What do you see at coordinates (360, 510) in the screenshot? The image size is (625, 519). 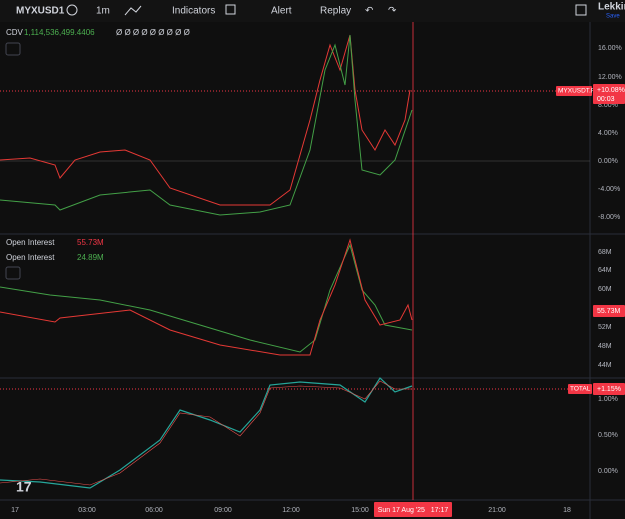 I see `time-axis-label: 15:00` at bounding box center [360, 510].